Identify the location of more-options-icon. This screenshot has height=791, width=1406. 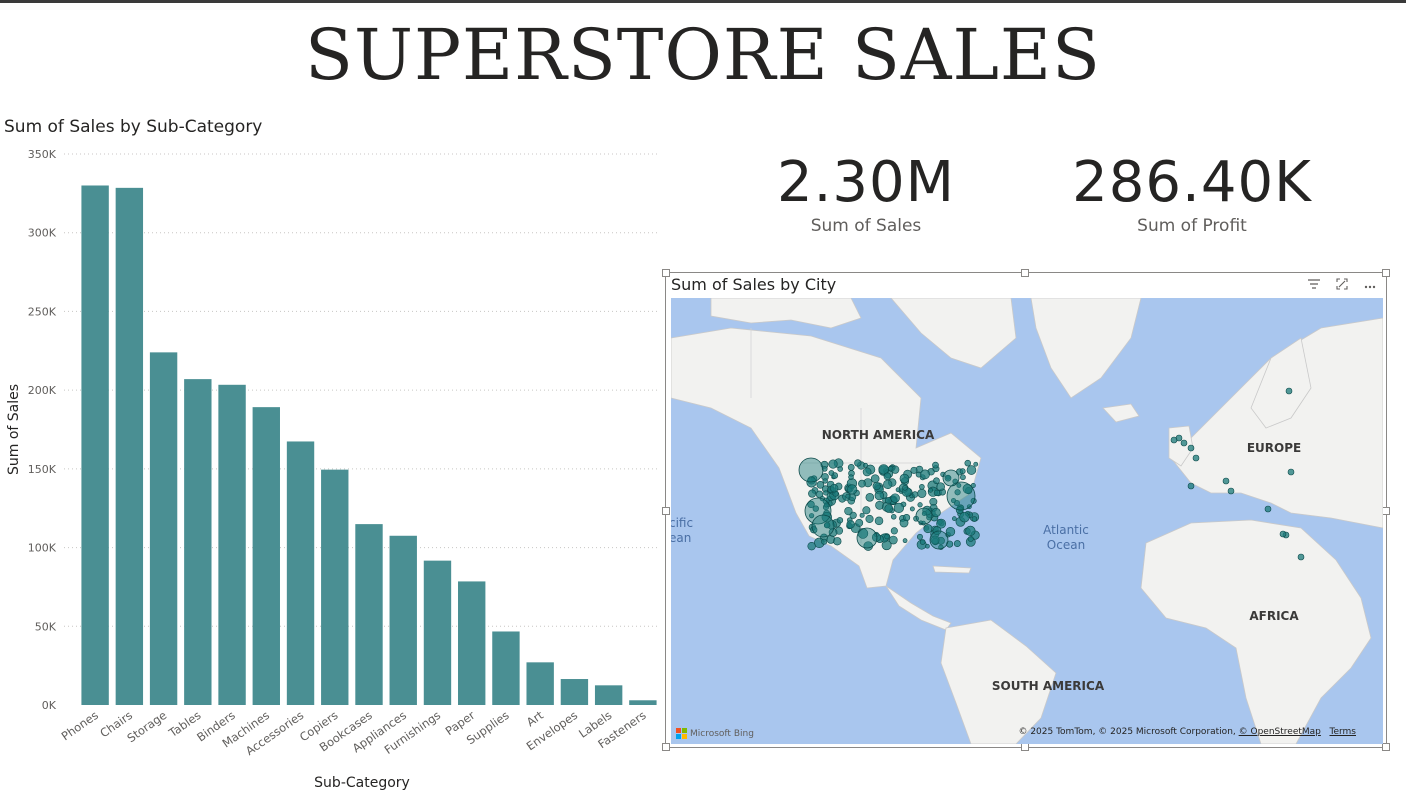
(1370, 286).